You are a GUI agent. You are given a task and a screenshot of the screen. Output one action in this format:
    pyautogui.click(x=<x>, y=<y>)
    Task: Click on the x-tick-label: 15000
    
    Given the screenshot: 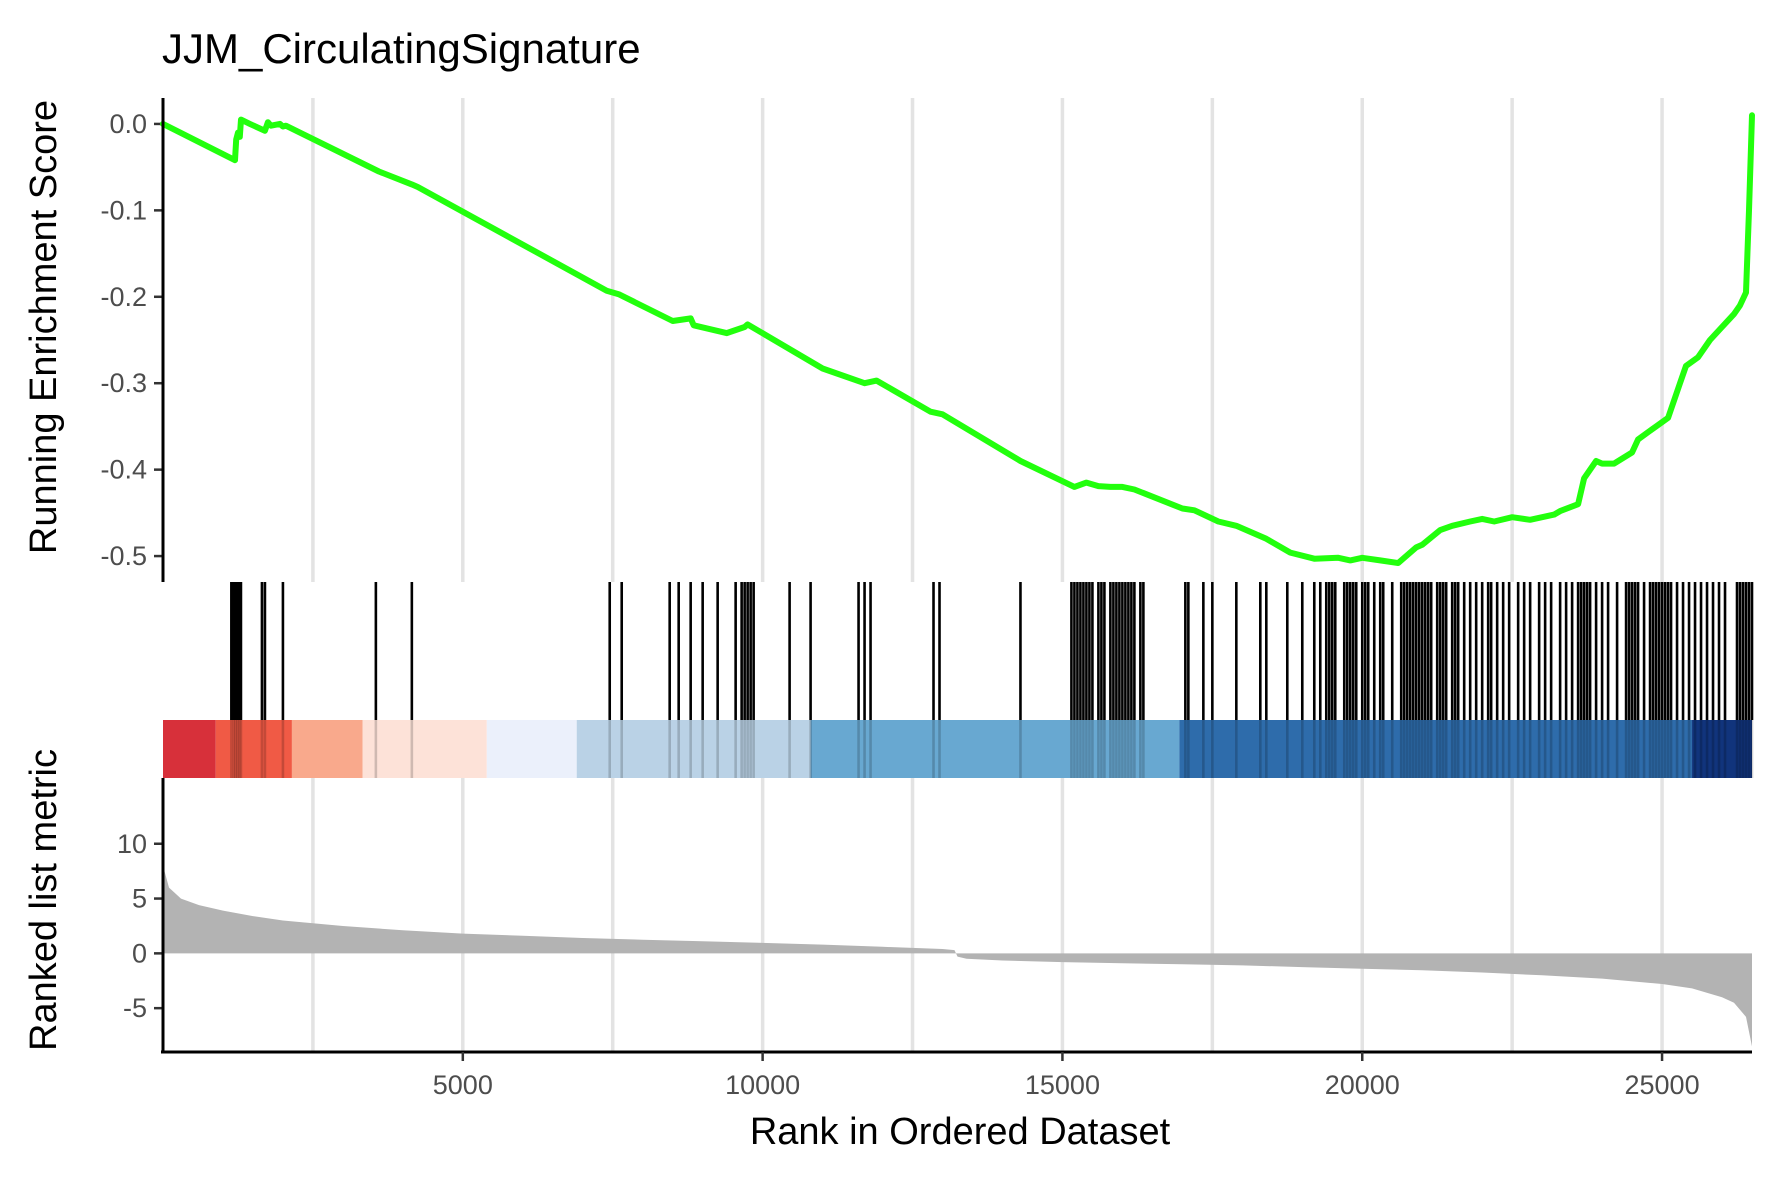 What is the action you would take?
    pyautogui.click(x=1062, y=1085)
    